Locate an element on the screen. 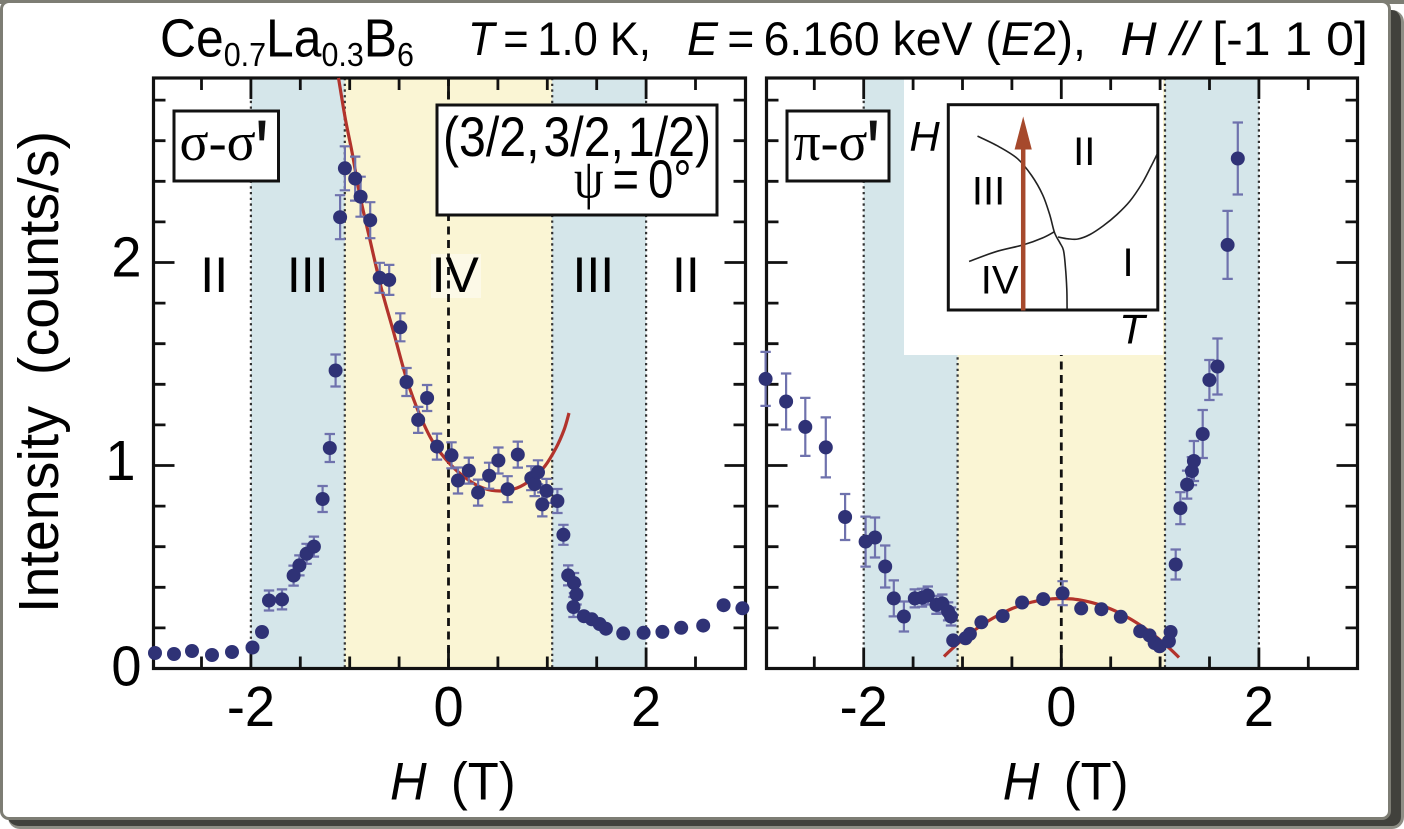 This screenshot has width=1404, height=829. svg-text: (3/2, 3/2, 1/2) is located at coordinates (577, 138).